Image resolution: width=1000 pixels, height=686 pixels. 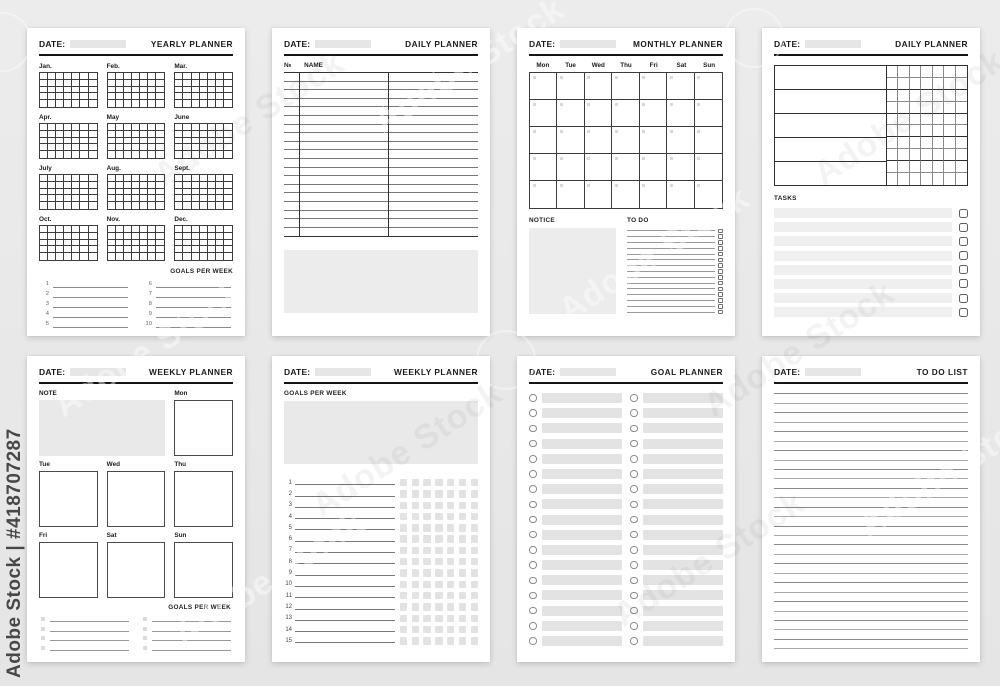 I want to click on numbered-line: 3, so click(x=381, y=505).